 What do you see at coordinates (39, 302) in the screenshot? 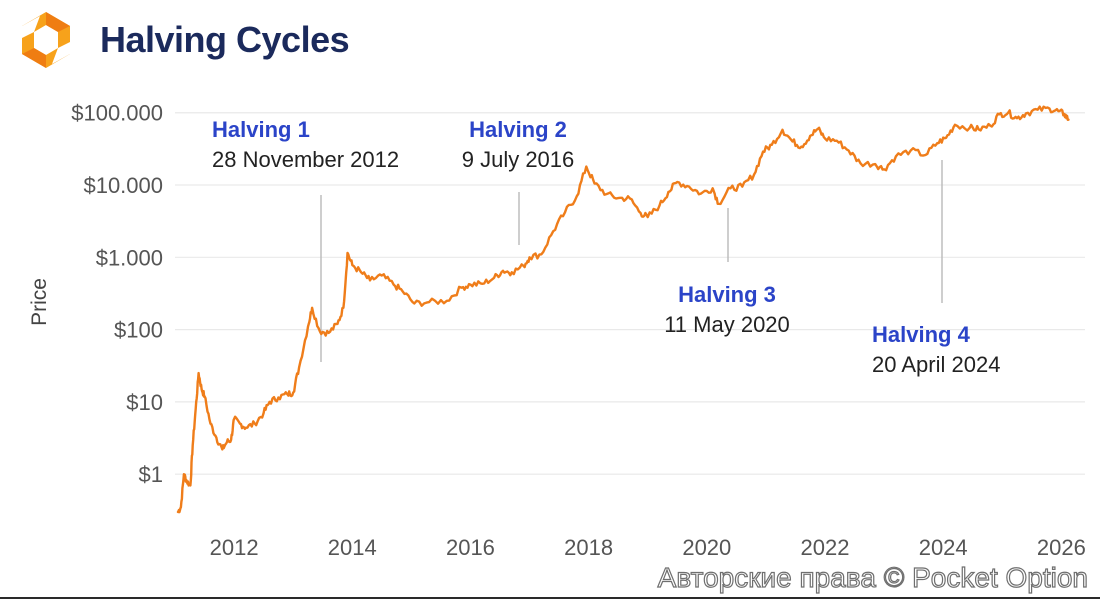
I see `y-axis-label: Price` at bounding box center [39, 302].